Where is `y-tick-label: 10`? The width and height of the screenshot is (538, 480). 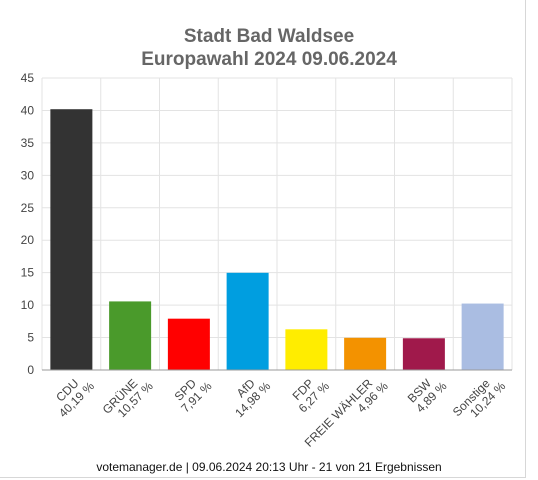
y-tick-label: 10 is located at coordinates (28, 305).